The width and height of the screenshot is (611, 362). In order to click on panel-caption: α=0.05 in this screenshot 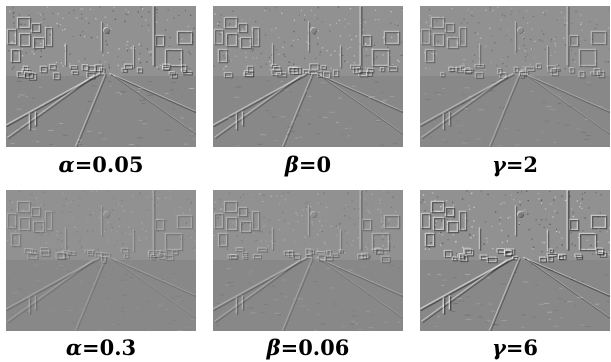, I will do `click(101, 164)`.